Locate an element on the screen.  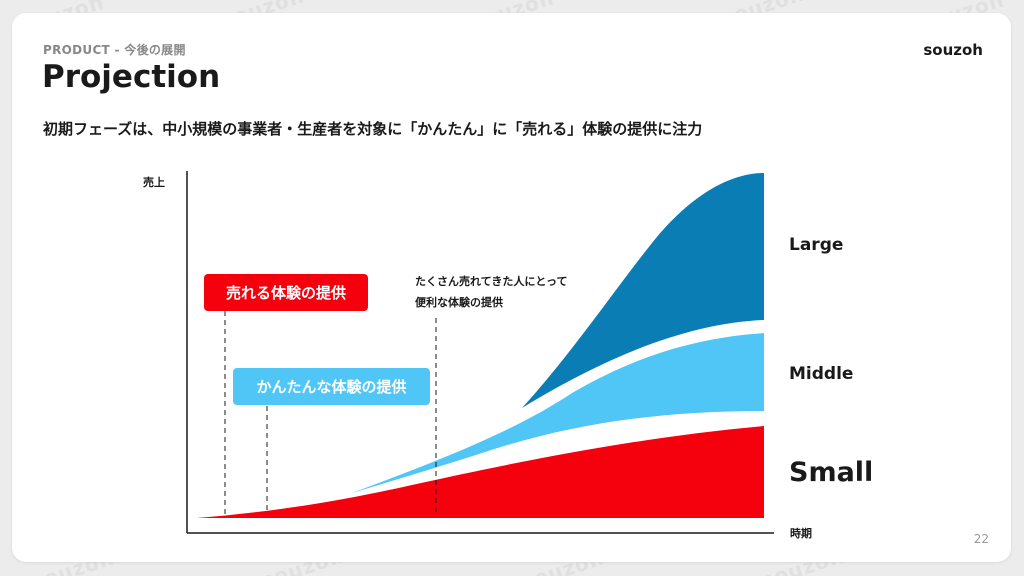
page-number: 22 is located at coordinates (981, 539).